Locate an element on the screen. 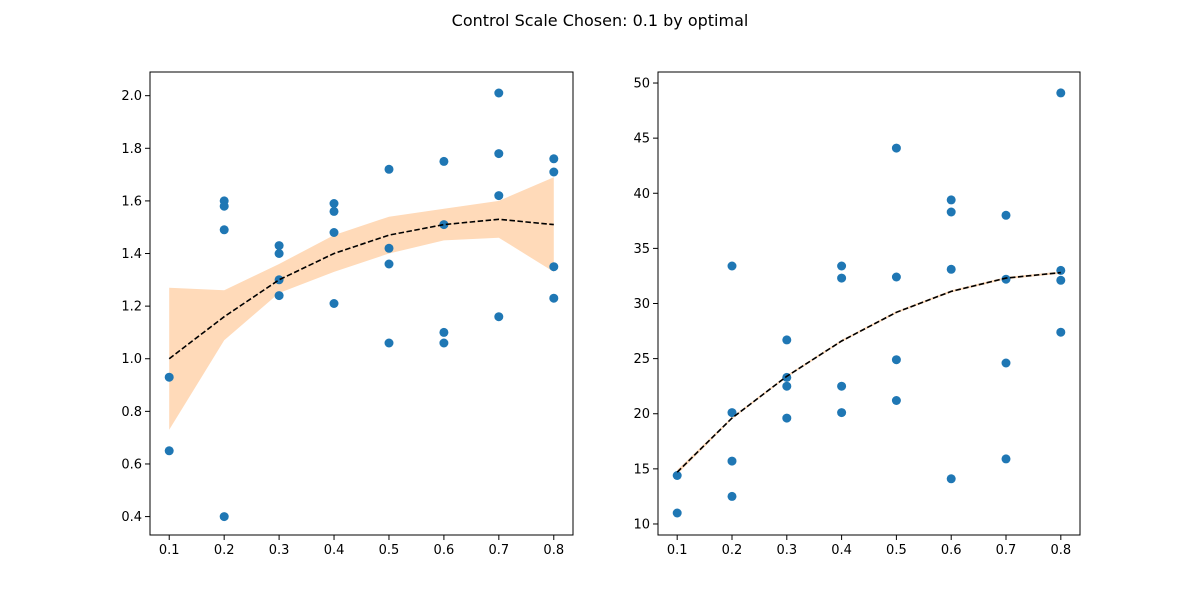 The width and height of the screenshot is (1200, 600). left-x-tick-label: 0.7 is located at coordinates (498, 550).